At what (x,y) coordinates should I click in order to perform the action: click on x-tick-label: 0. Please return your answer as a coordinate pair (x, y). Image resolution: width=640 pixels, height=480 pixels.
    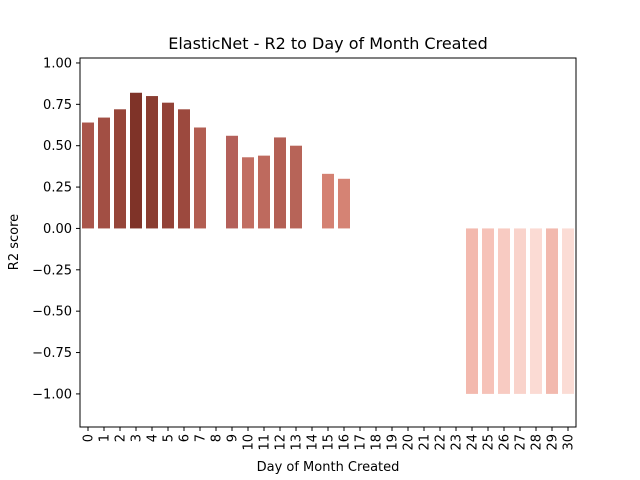
    Looking at the image, I should click on (89, 438).